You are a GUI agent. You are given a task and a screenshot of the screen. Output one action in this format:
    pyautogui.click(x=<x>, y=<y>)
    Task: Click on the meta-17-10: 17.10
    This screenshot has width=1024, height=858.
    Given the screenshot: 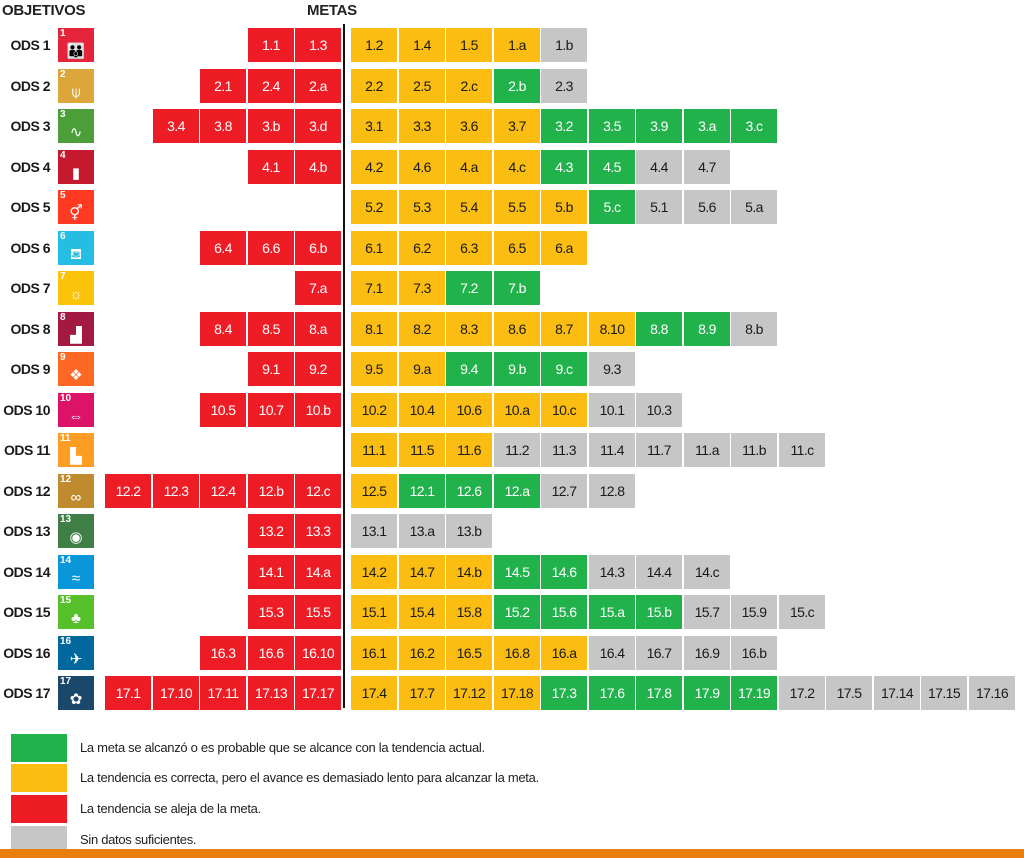 What is the action you would take?
    pyautogui.click(x=176, y=693)
    